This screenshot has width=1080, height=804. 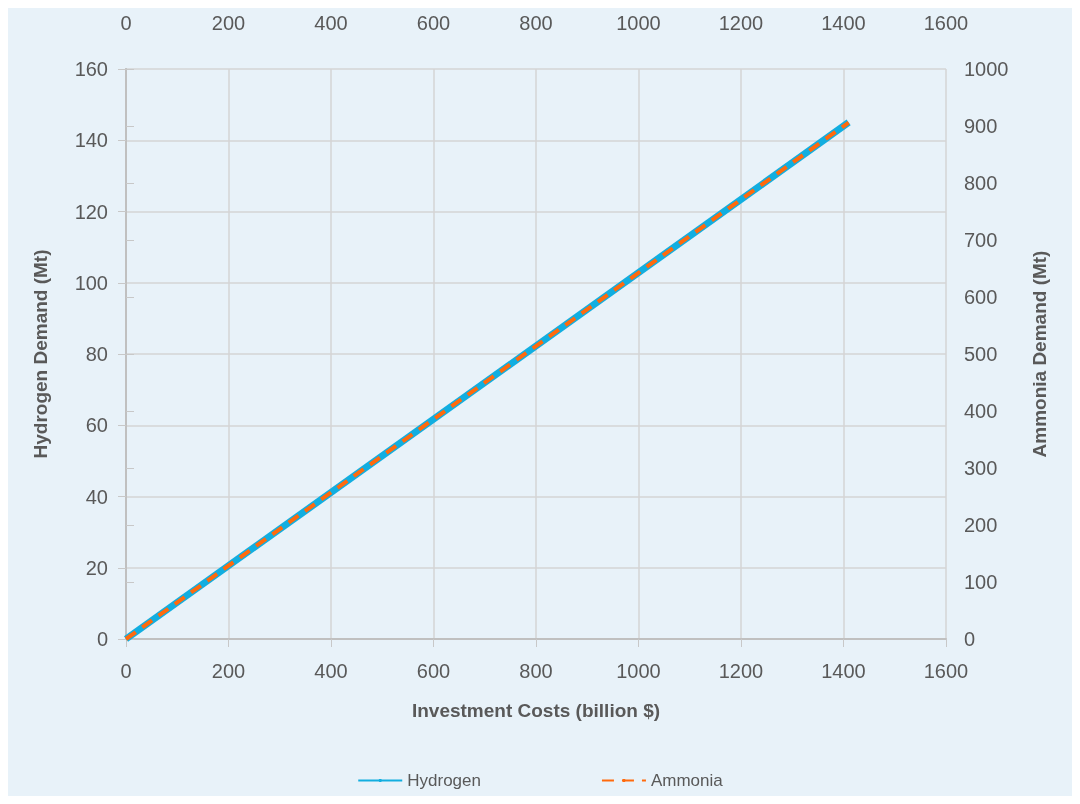 What do you see at coordinates (536, 23) in the screenshot?
I see `x2-tick-label: 800` at bounding box center [536, 23].